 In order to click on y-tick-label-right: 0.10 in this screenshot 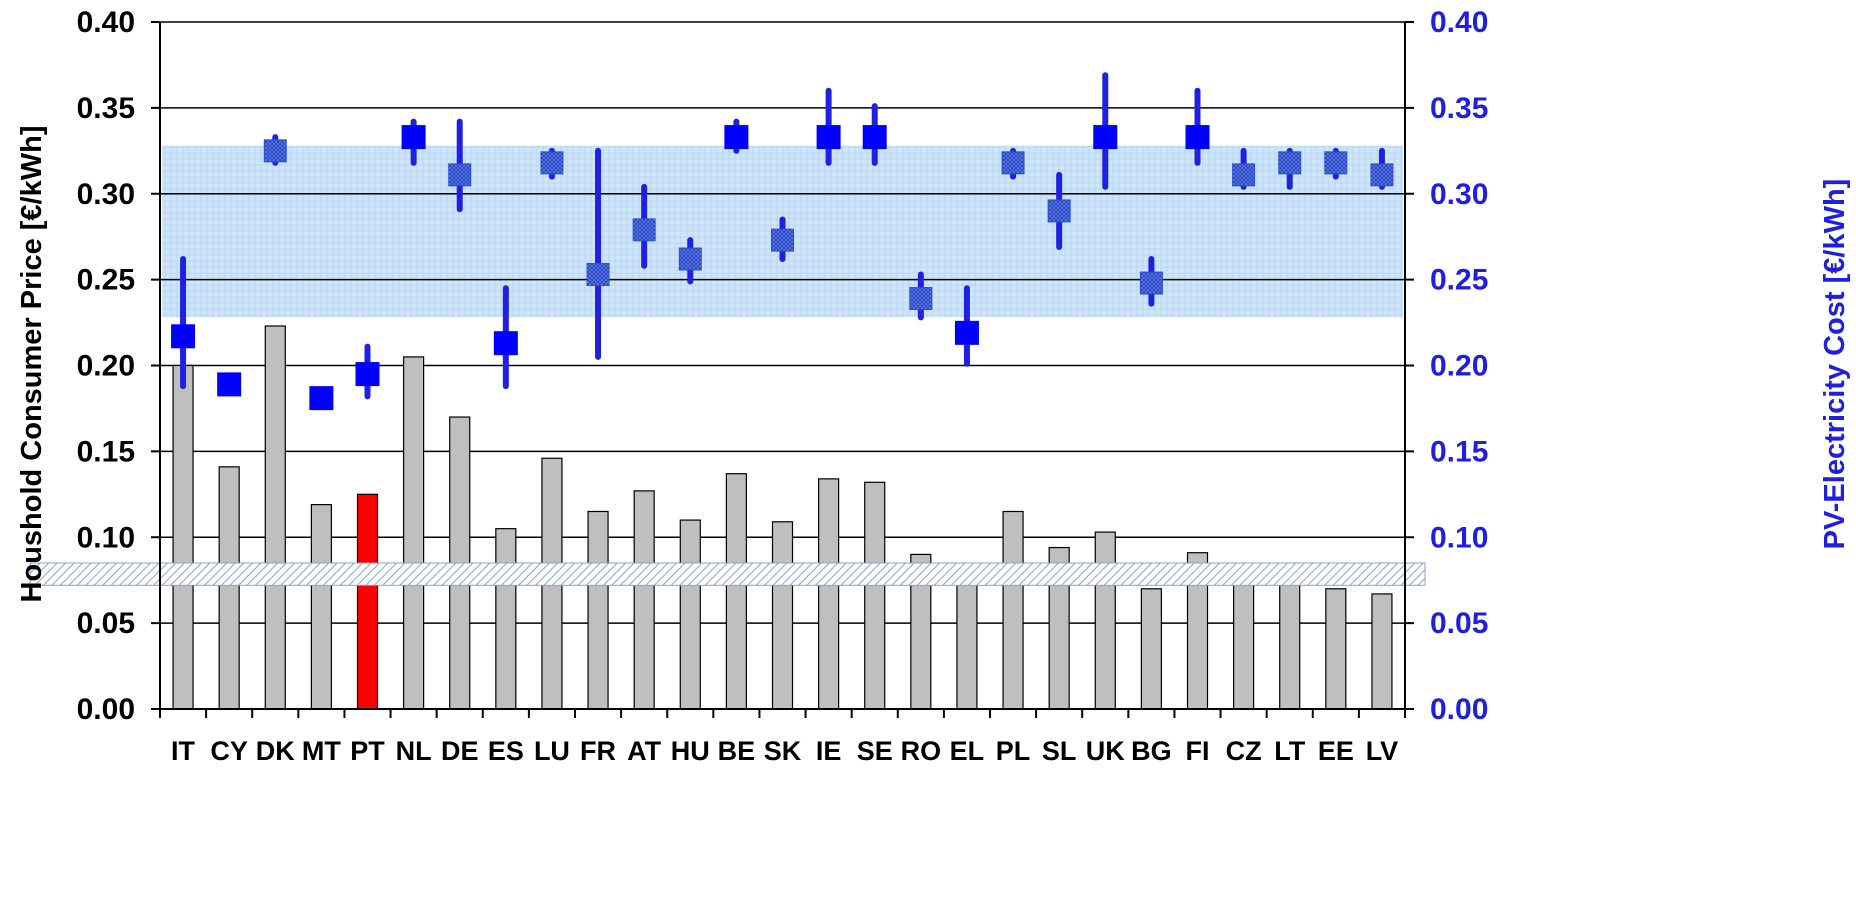, I will do `click(1459, 537)`.